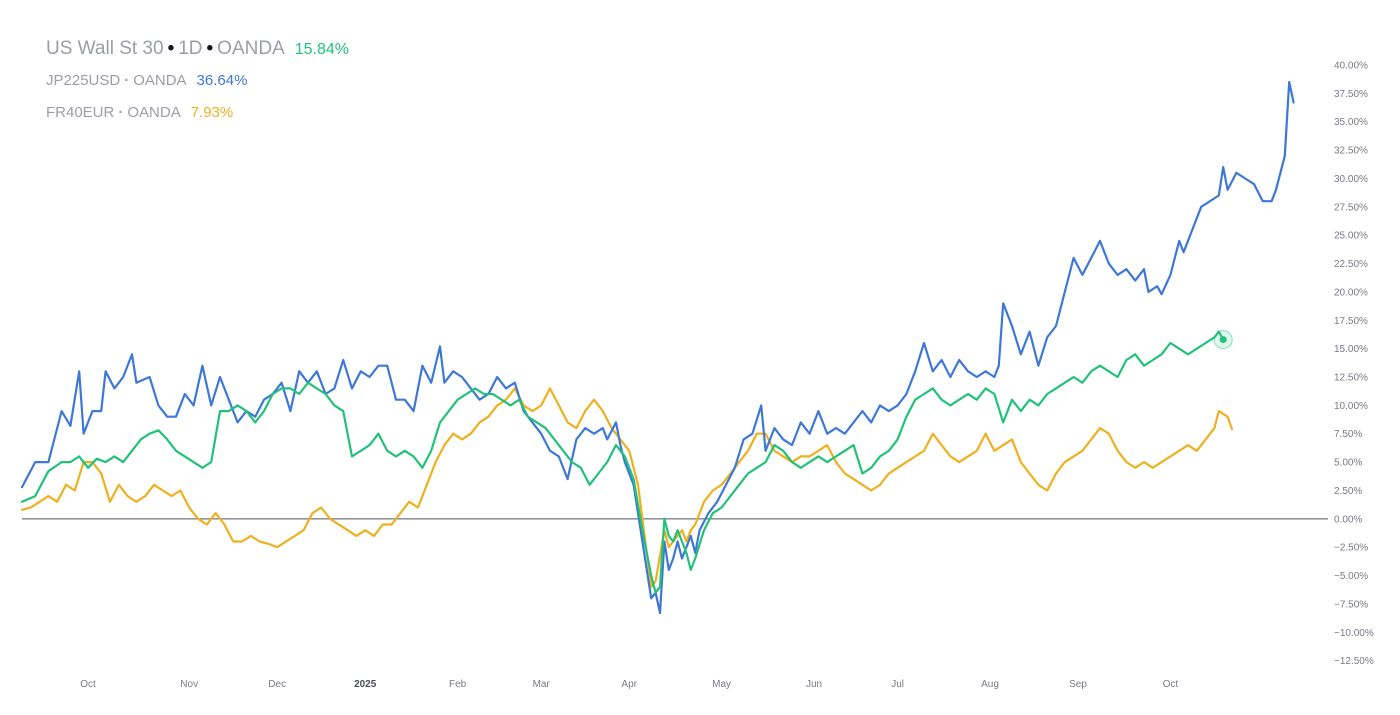  Describe the element at coordinates (251, 48) in the screenshot. I see `main-source: OANDA` at that location.